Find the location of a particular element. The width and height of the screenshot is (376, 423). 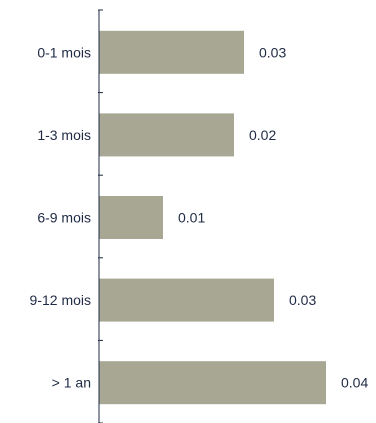

axis-group is located at coordinates (100, 216).